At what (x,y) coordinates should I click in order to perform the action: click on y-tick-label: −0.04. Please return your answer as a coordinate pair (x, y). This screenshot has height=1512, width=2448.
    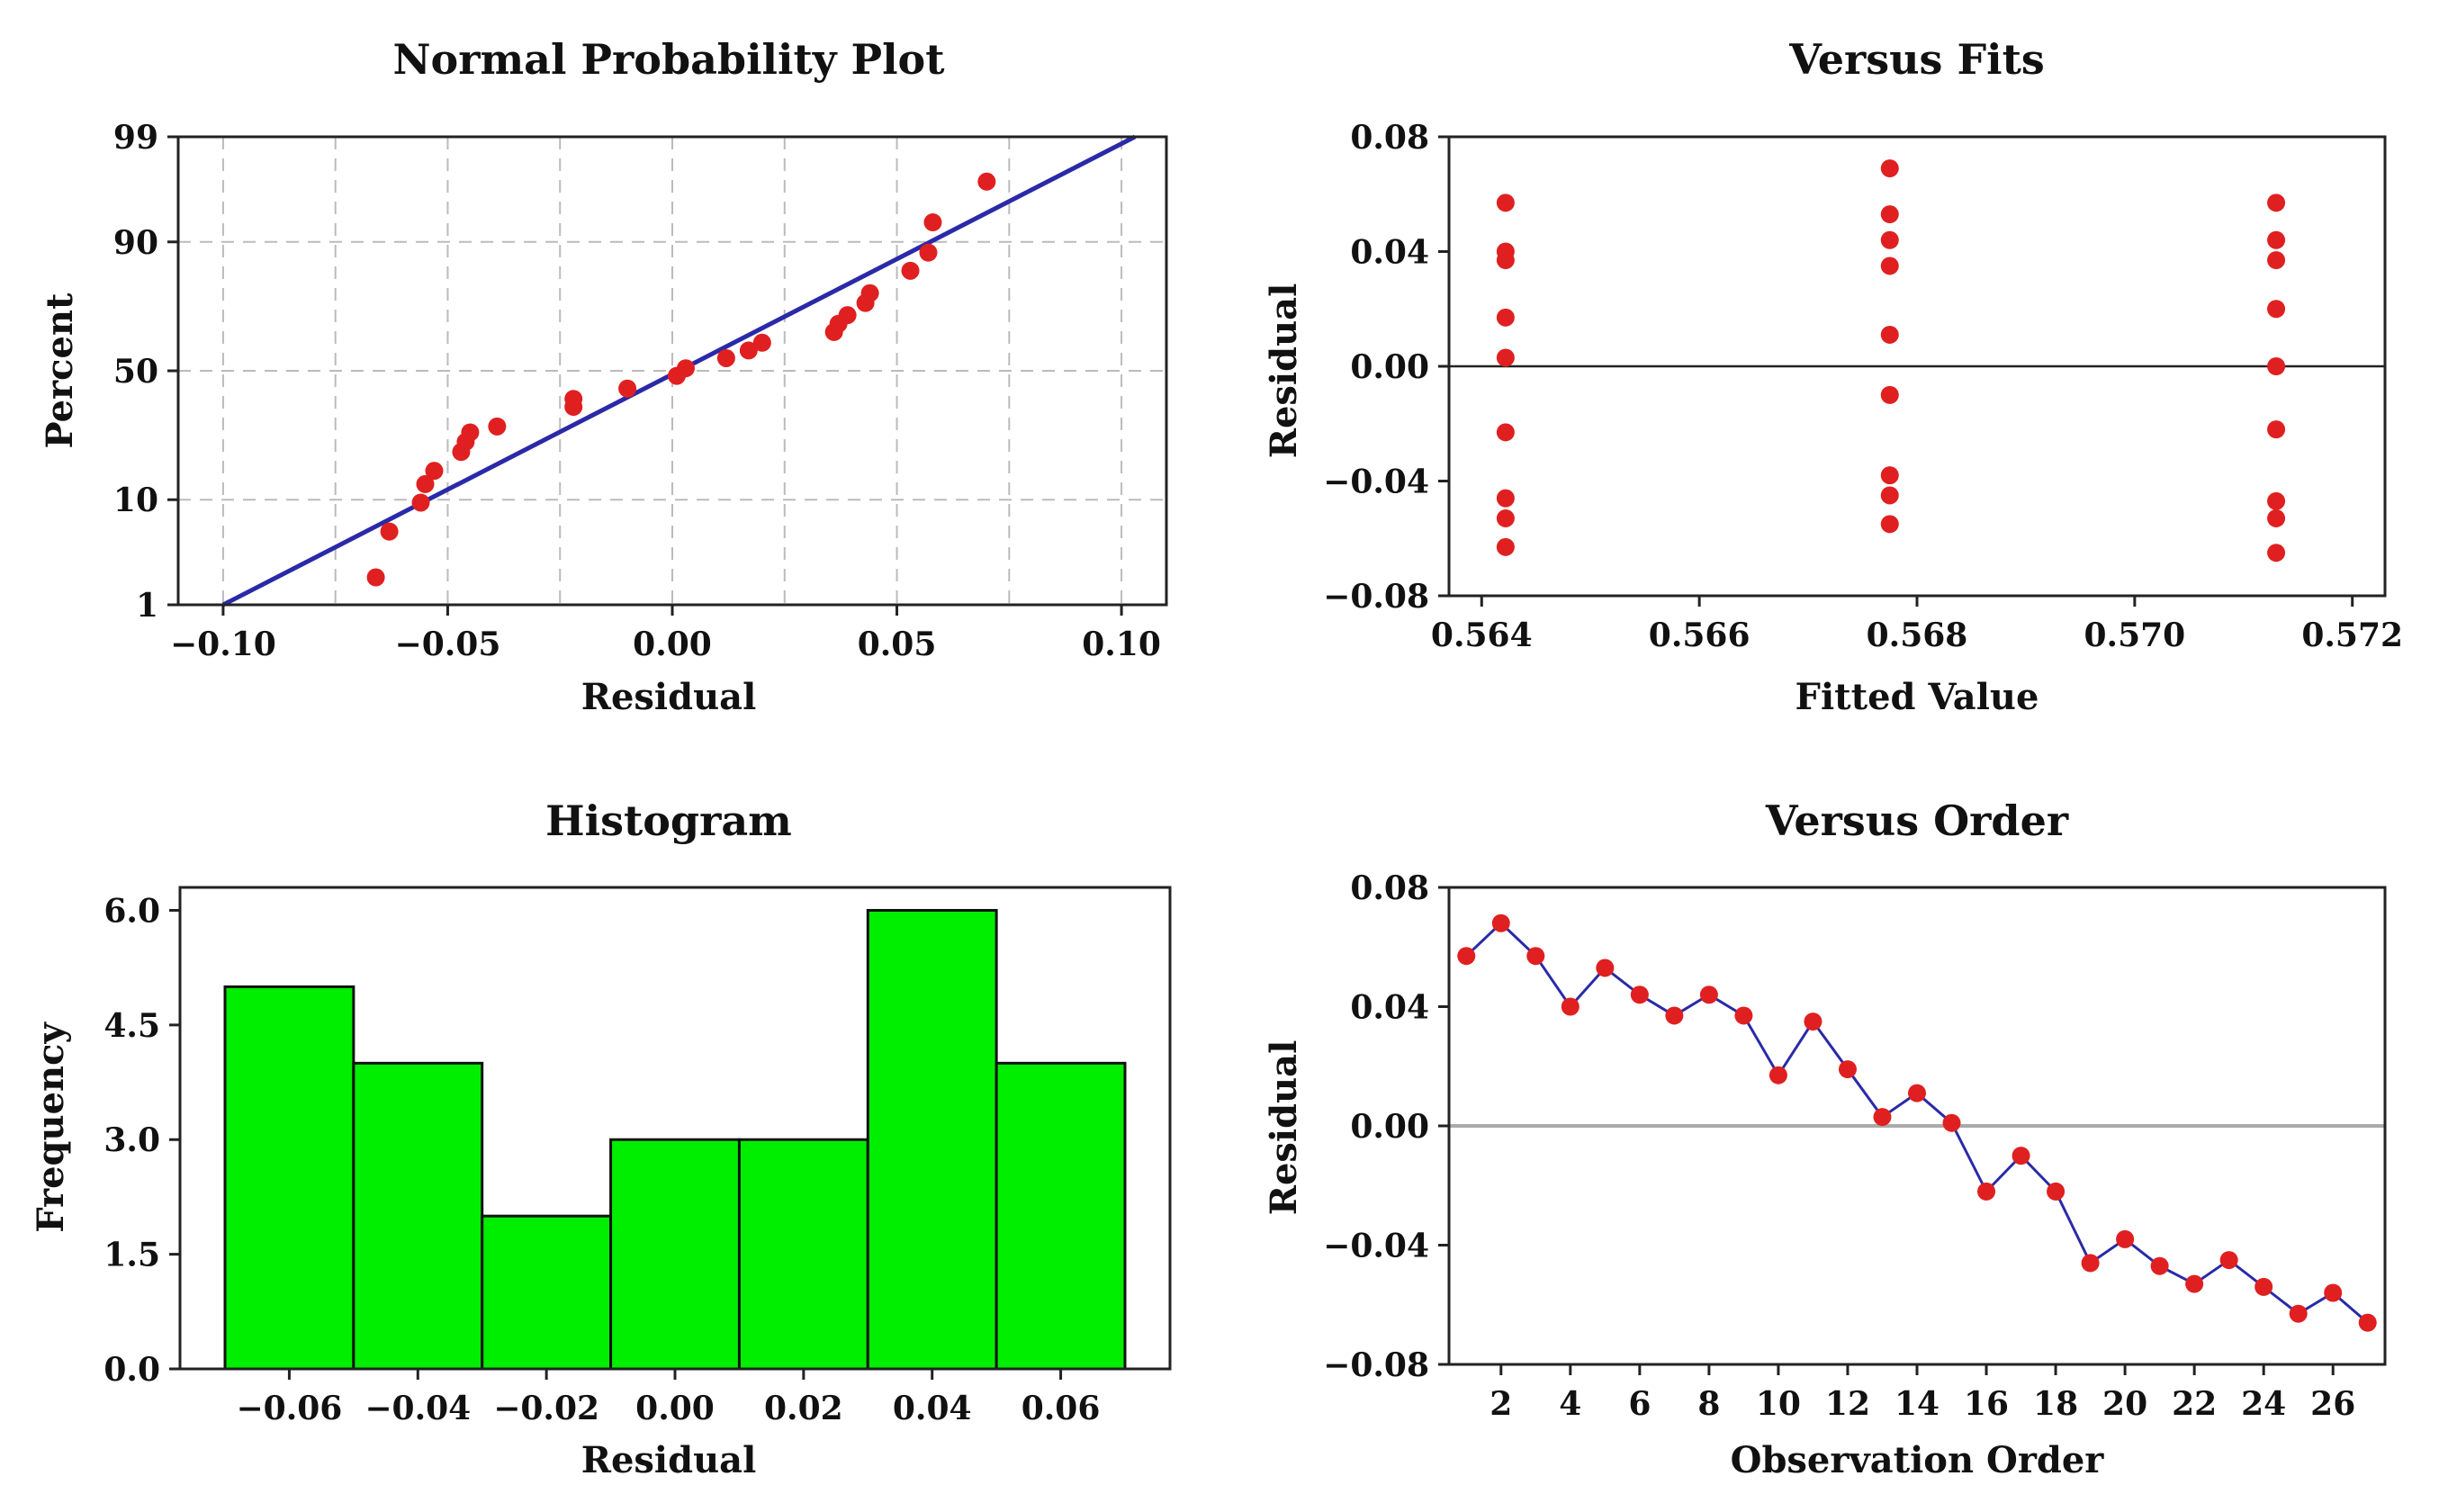
    Looking at the image, I should click on (1376, 1246).